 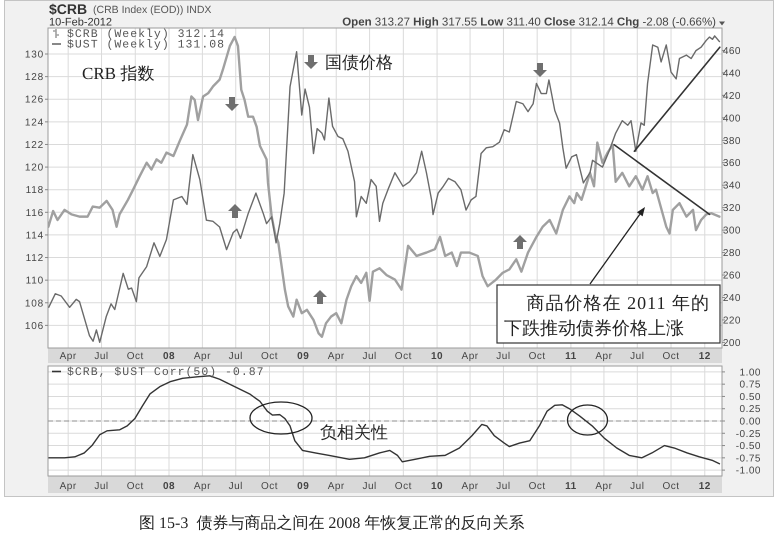 What do you see at coordinates (35, 190) in the screenshot?
I see `y-tick-label: 118` at bounding box center [35, 190].